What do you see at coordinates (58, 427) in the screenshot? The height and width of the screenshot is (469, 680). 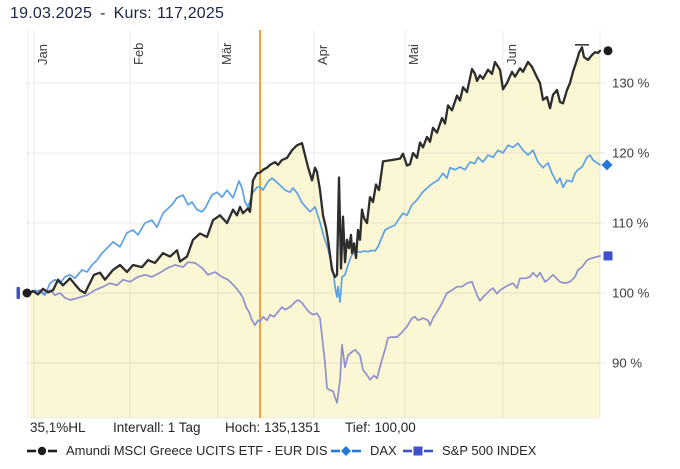 I see `stat-high-low-range: 35,1%HL` at bounding box center [58, 427].